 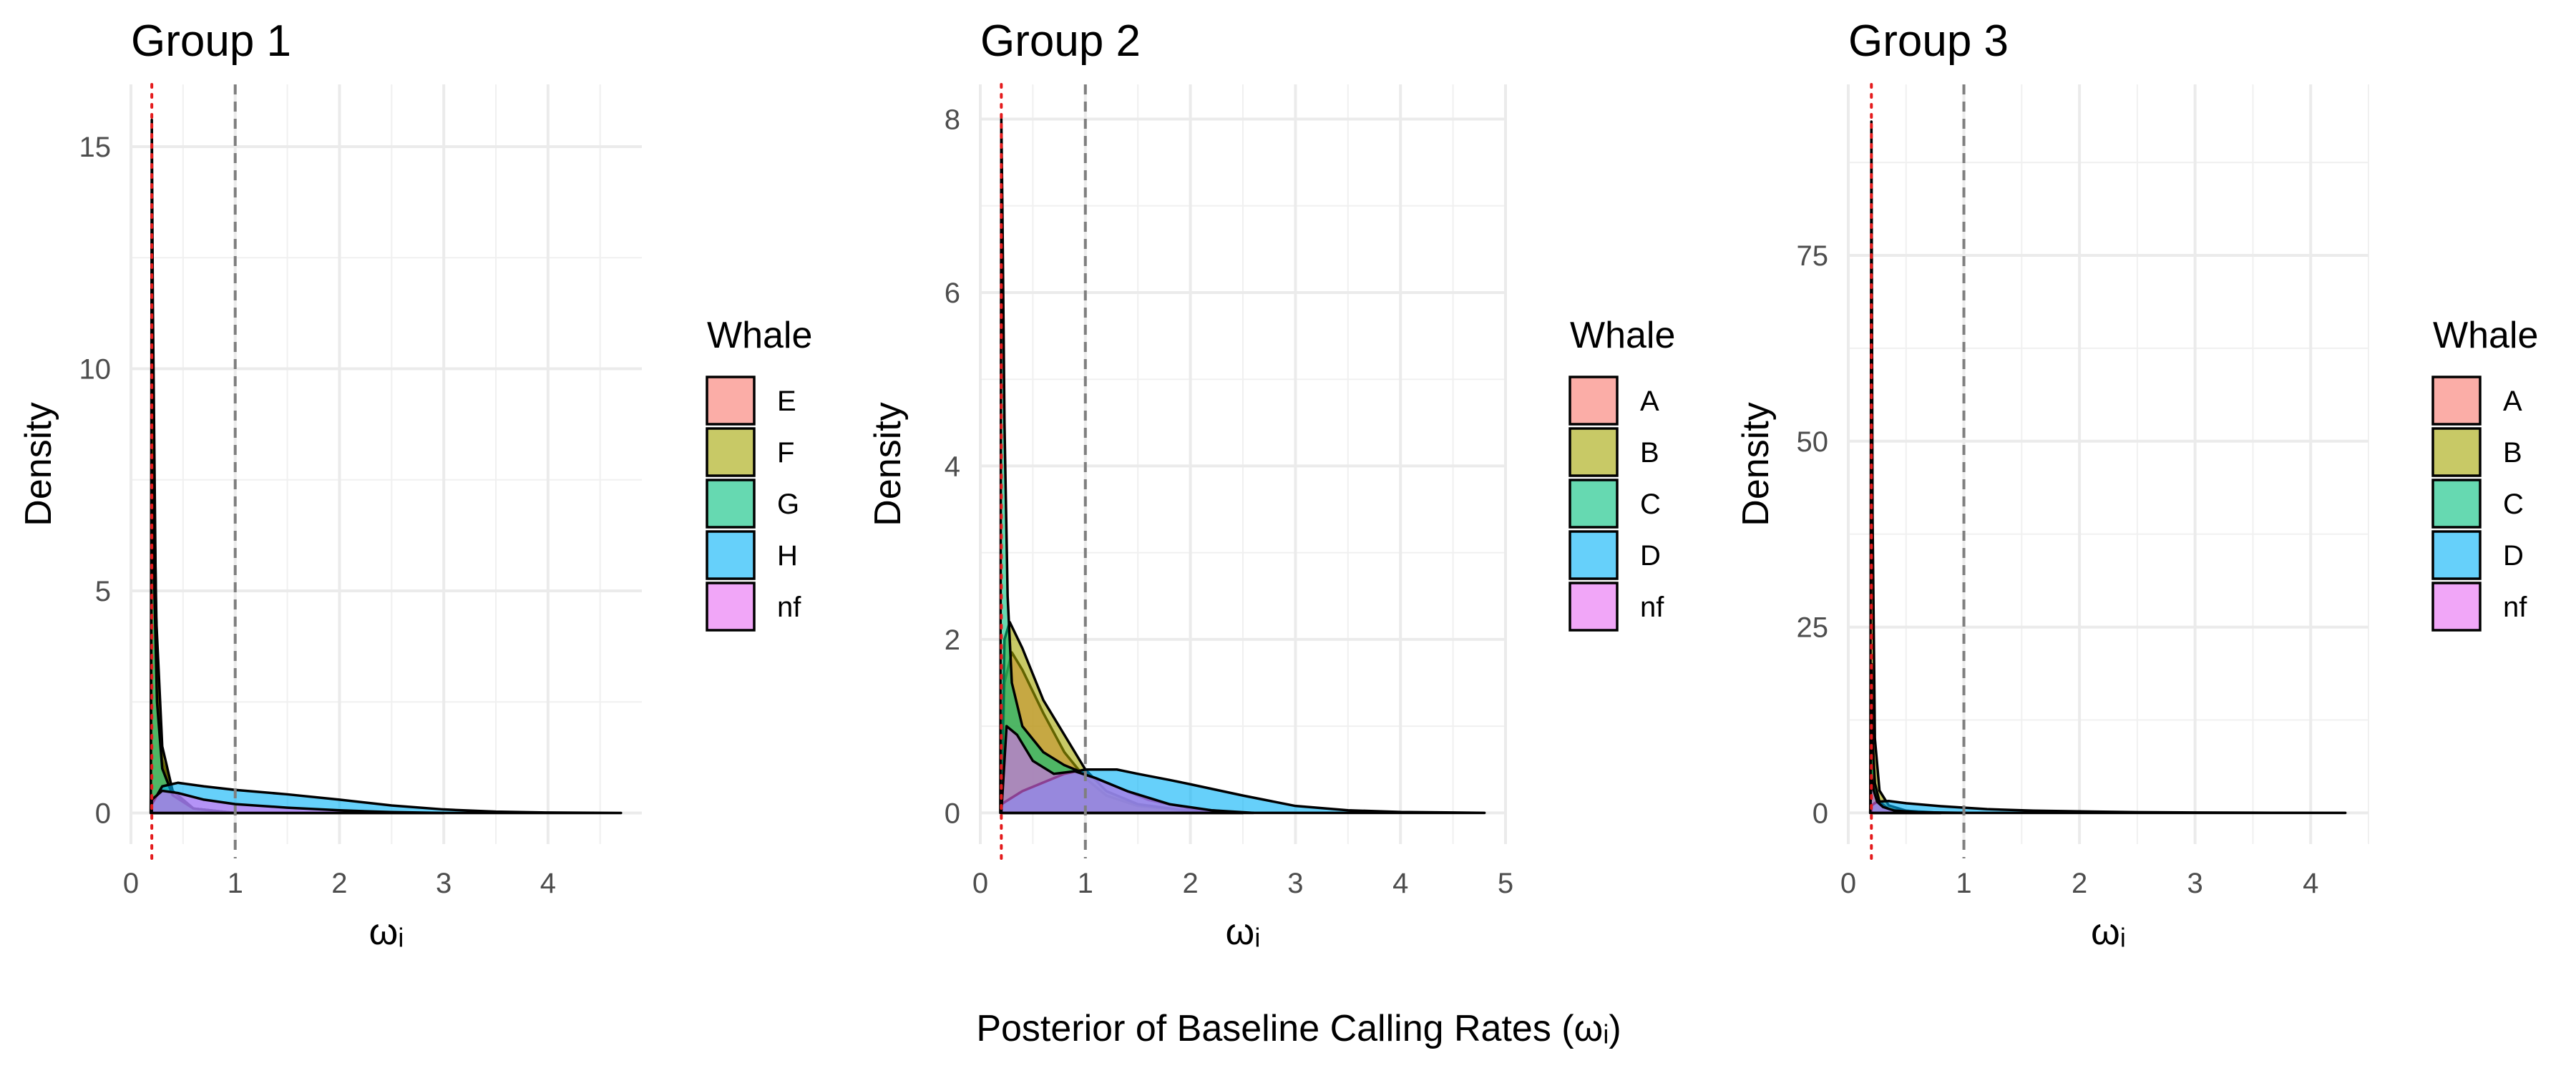 I want to click on chart-3-density-D, so click(x=2108, y=807).